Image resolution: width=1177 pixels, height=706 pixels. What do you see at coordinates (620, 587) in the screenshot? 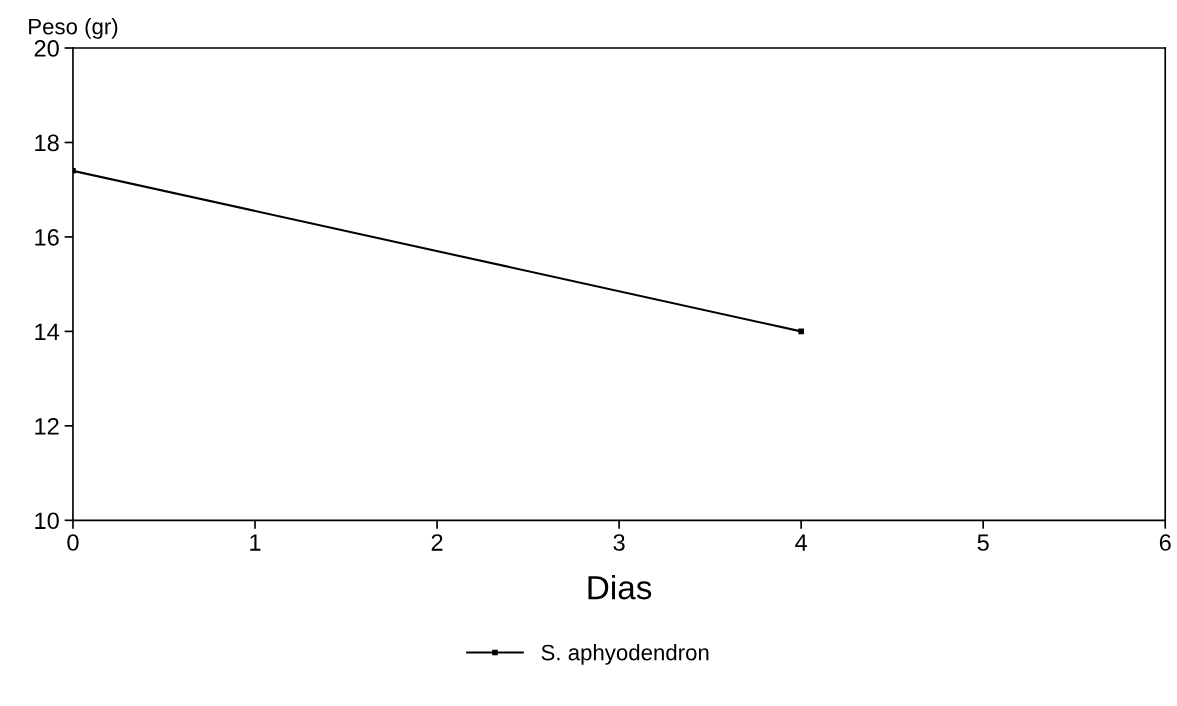
I see `x-axis-title: Dias` at bounding box center [620, 587].